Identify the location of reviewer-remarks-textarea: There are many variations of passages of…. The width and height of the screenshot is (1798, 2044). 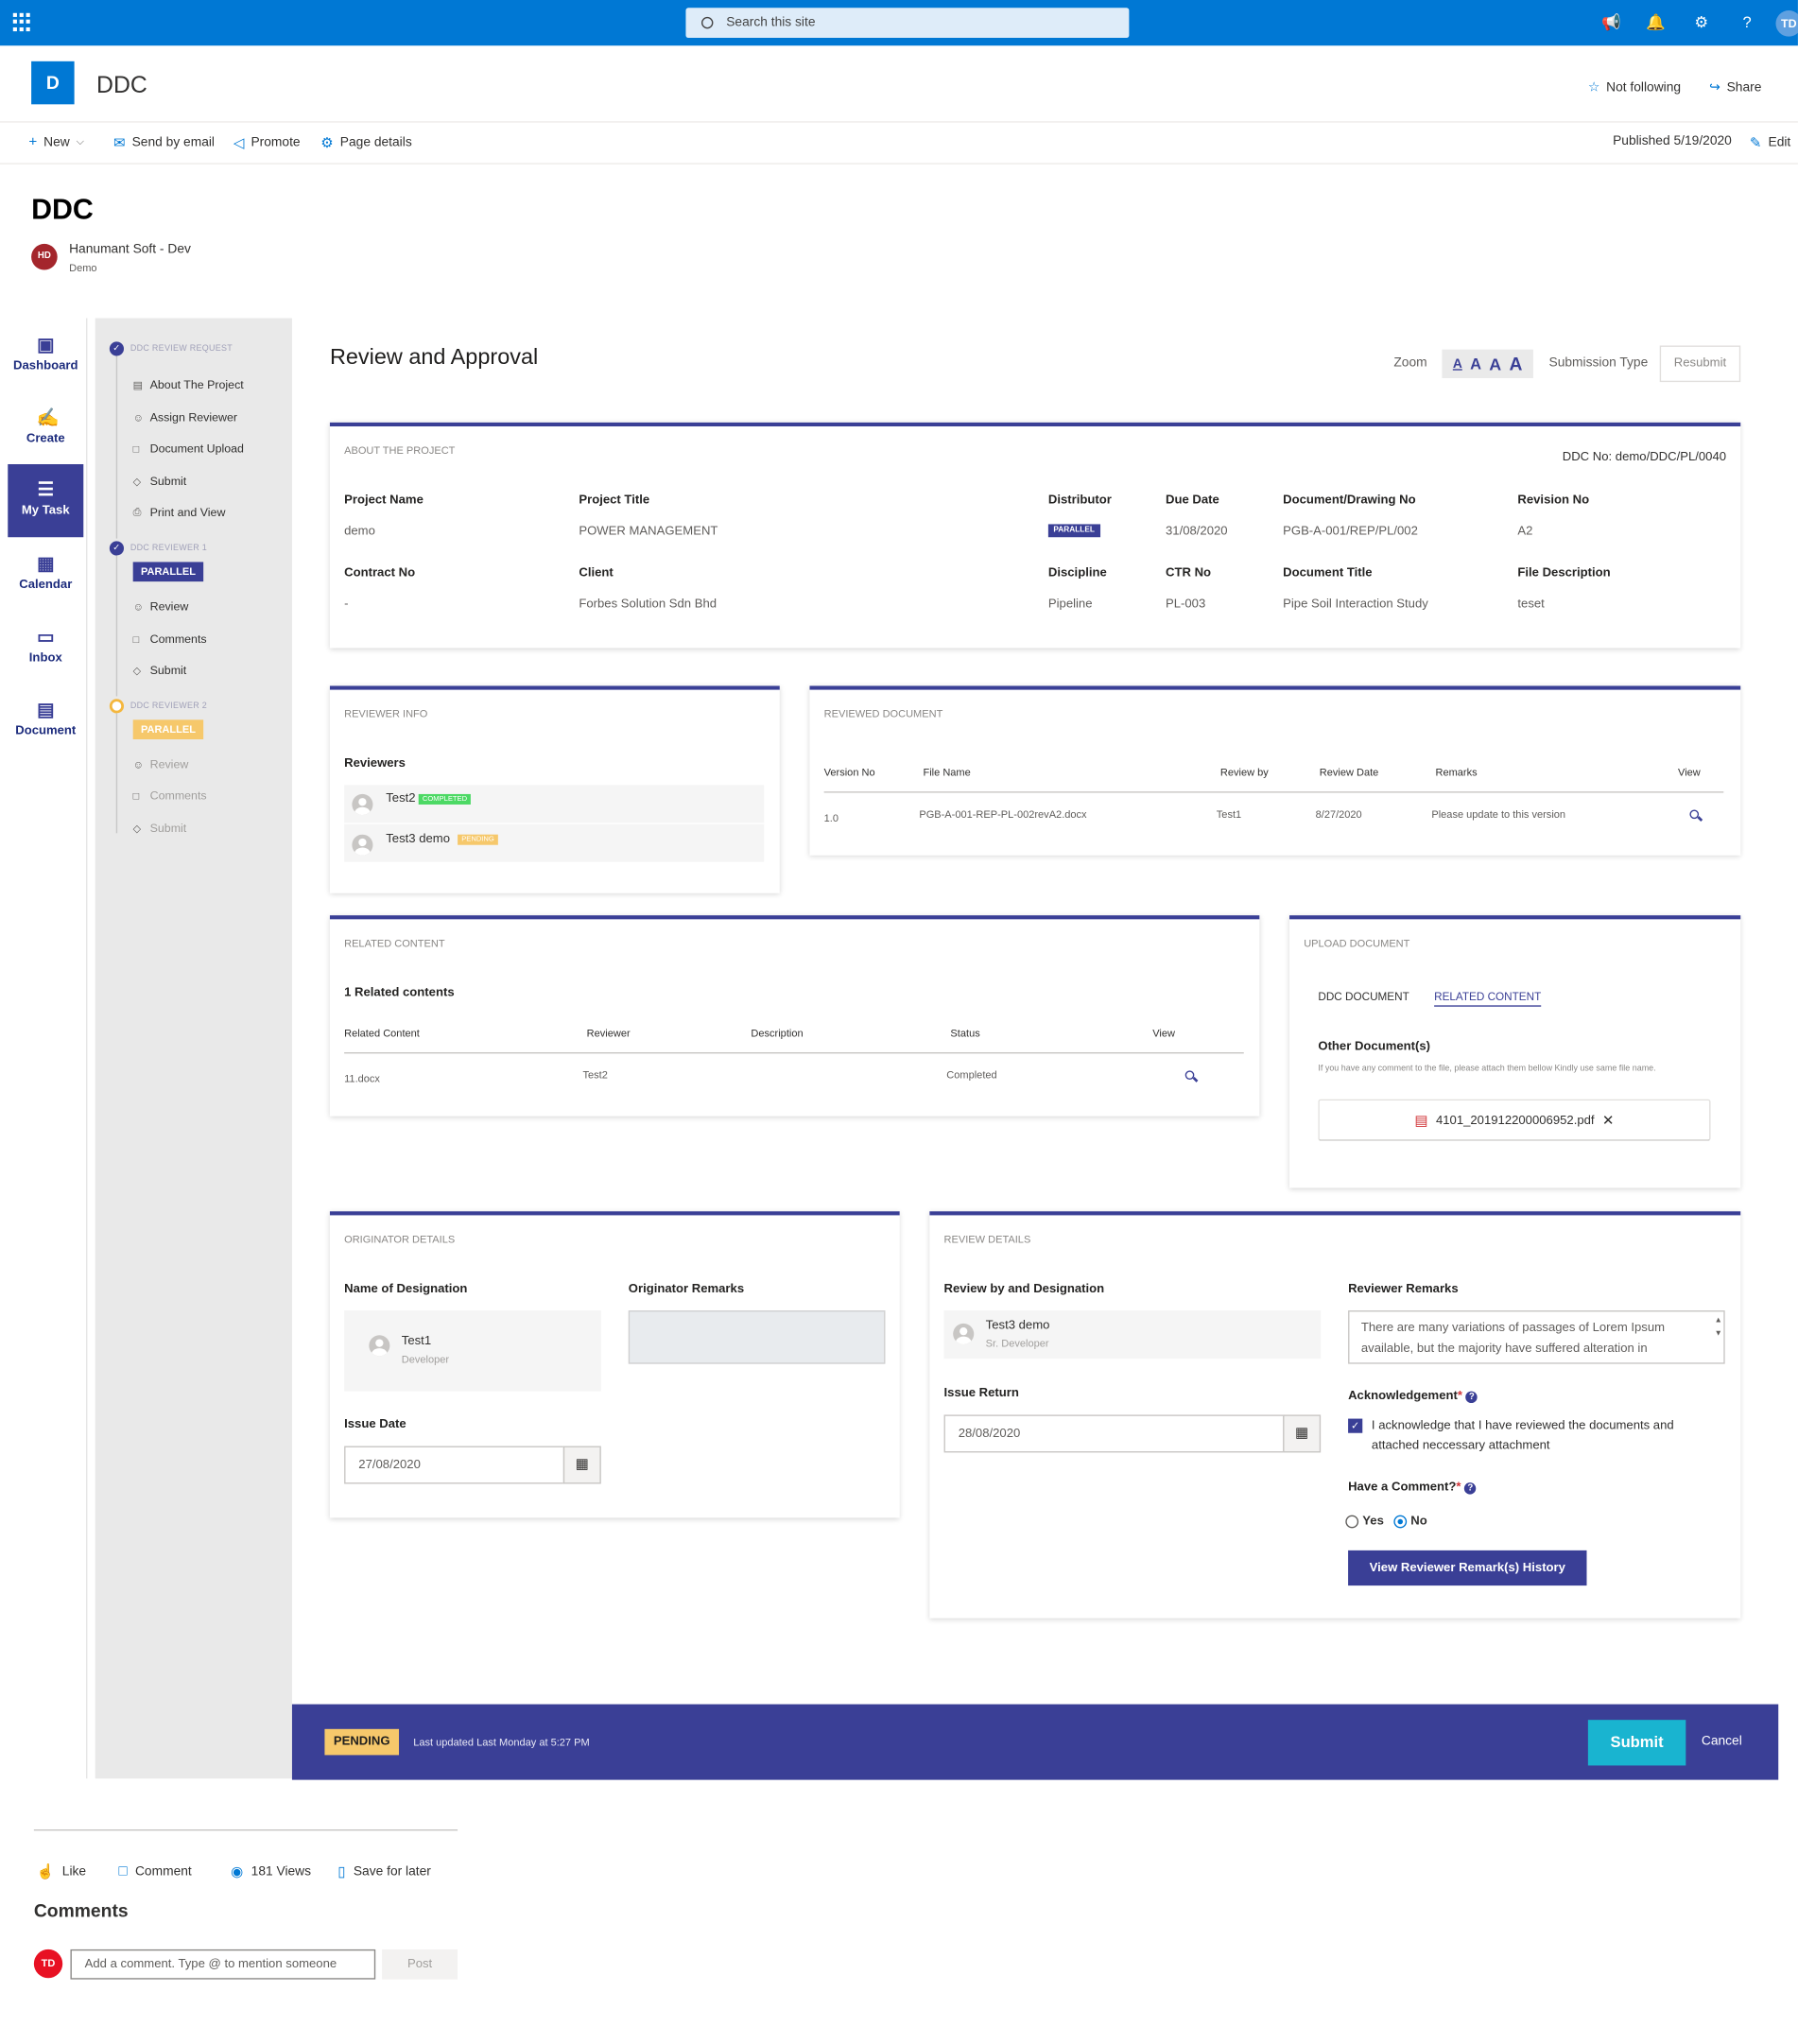
(1536, 1337).